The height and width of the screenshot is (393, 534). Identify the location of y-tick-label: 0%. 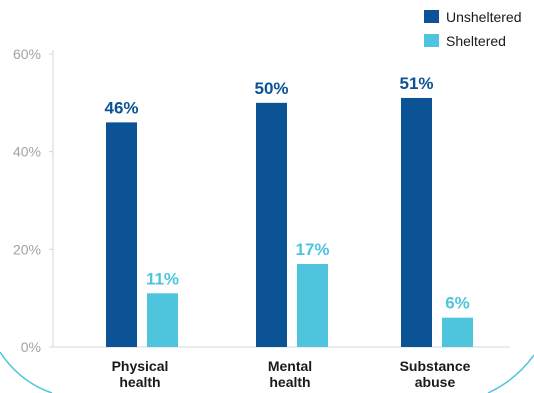
(31, 347).